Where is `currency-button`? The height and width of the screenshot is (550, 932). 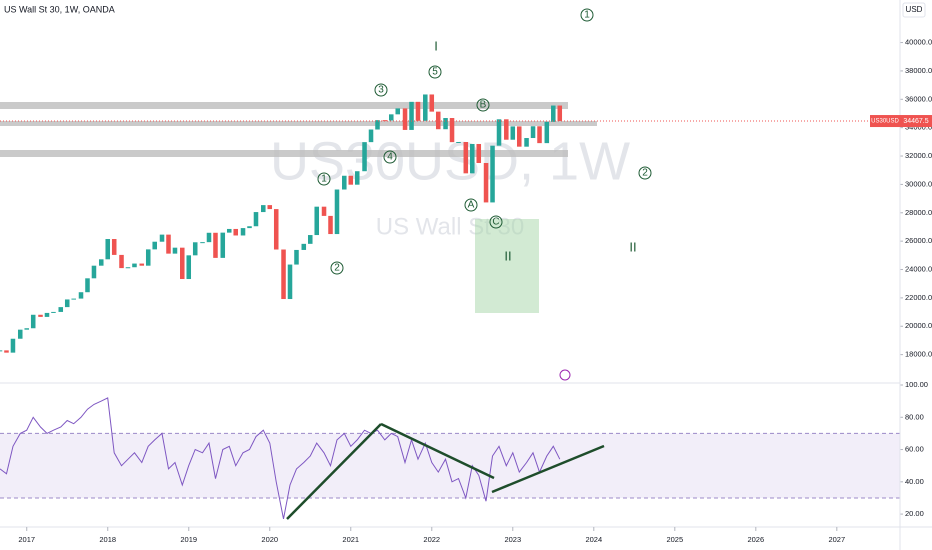 currency-button is located at coordinates (914, 10).